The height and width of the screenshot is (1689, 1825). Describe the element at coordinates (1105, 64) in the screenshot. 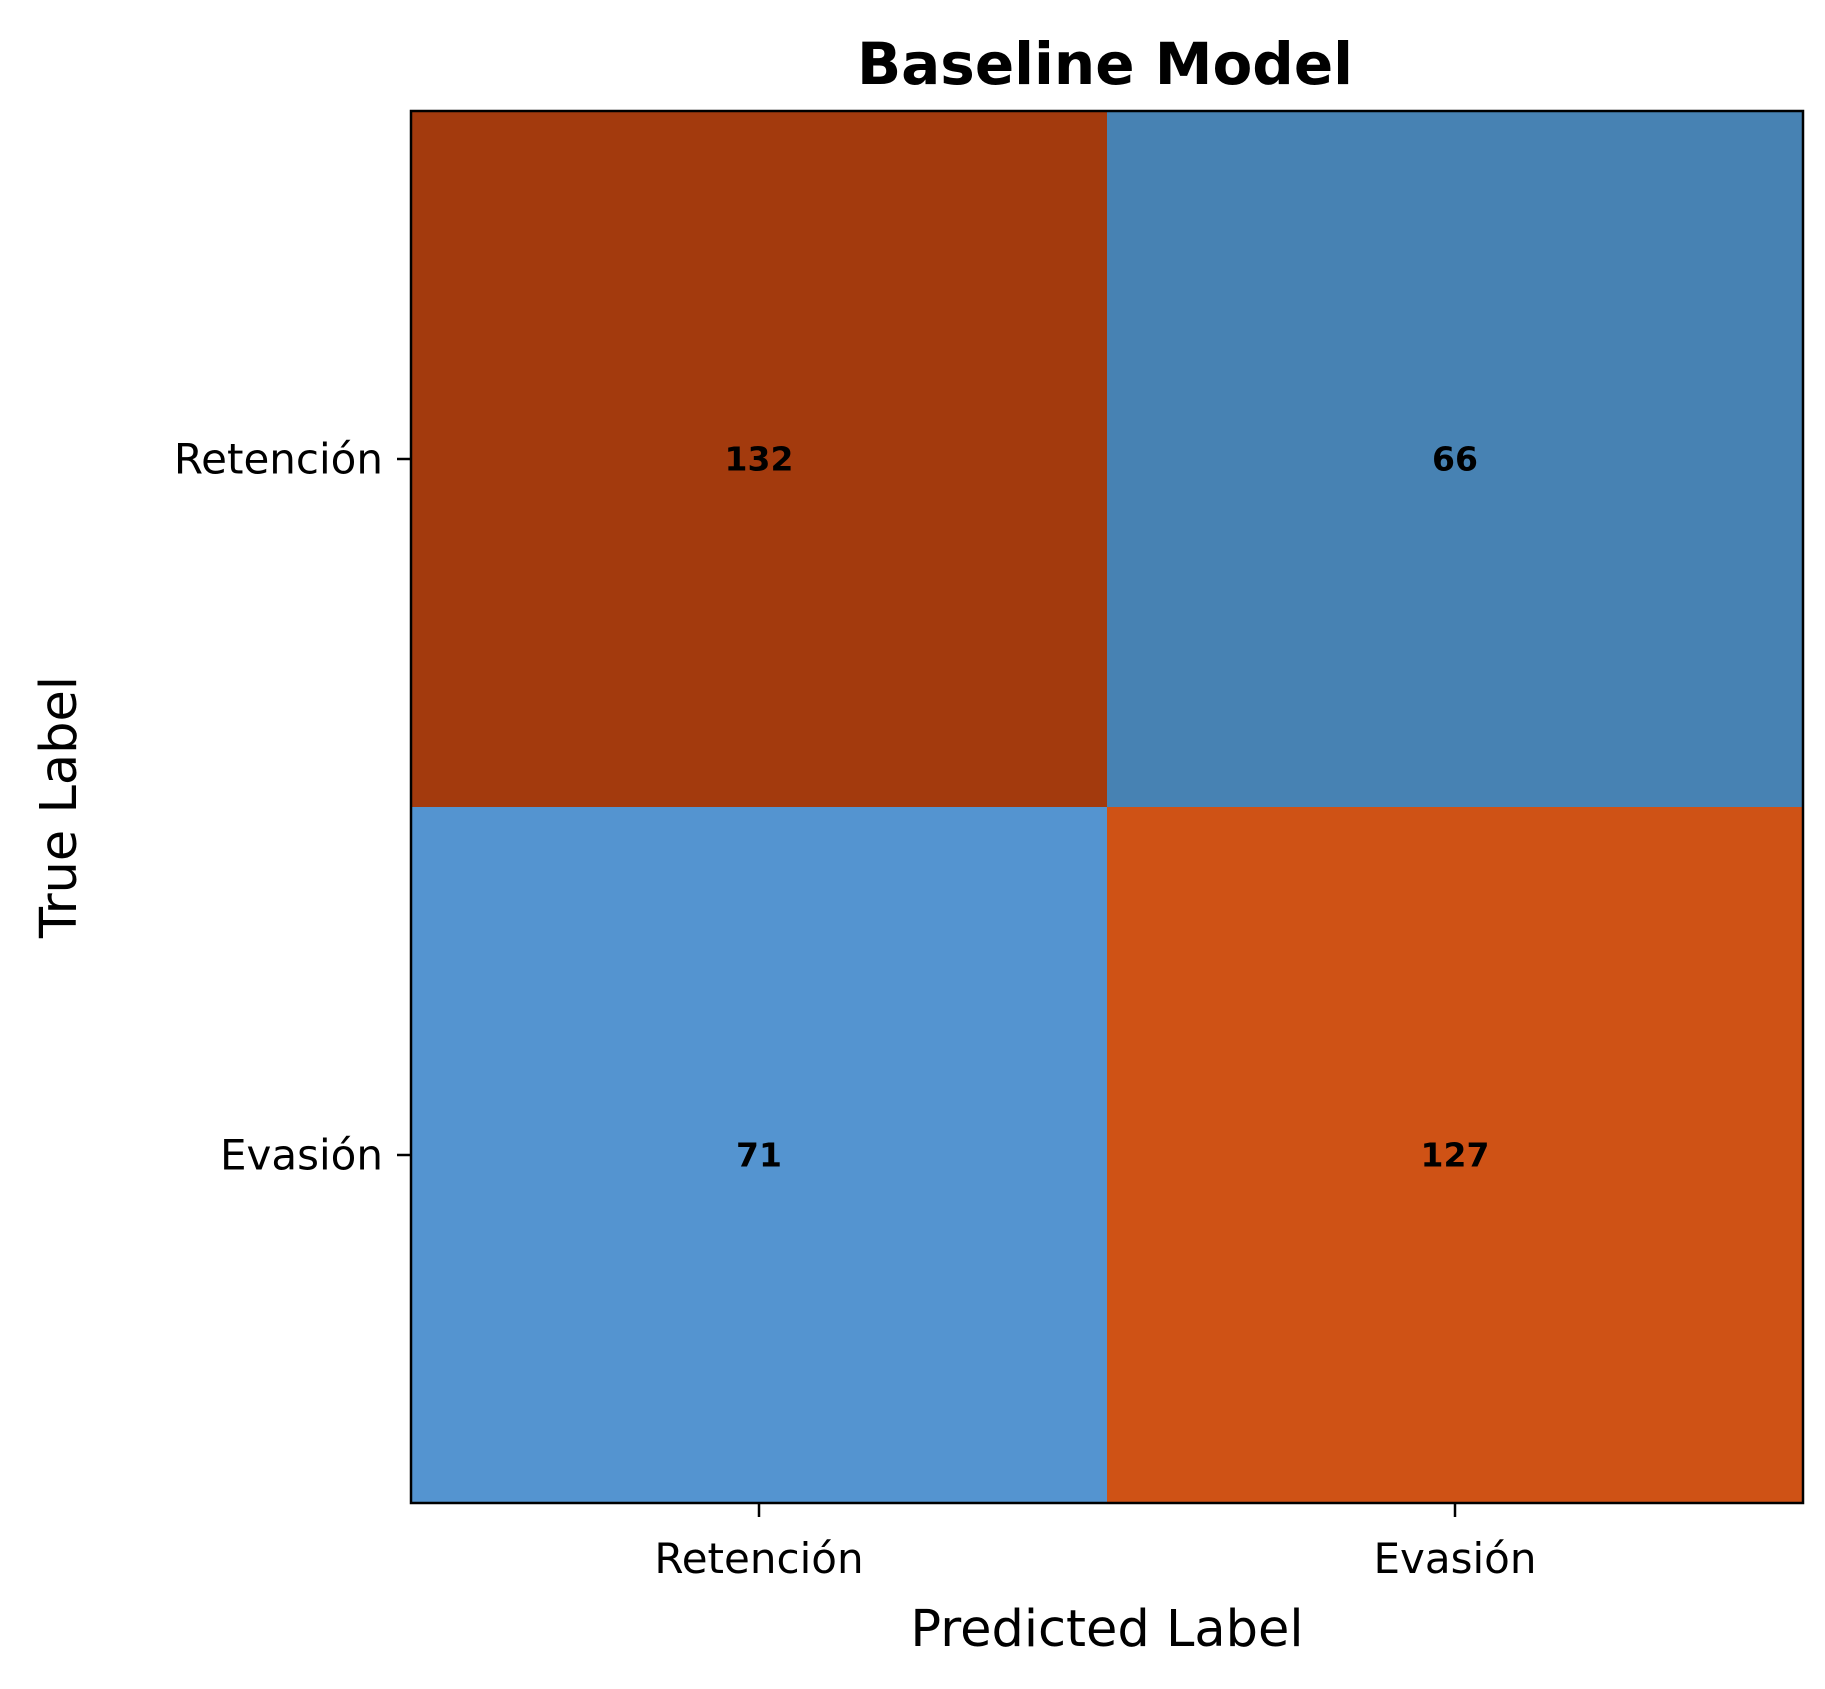

I see `chart-title: Baseline Model` at that location.